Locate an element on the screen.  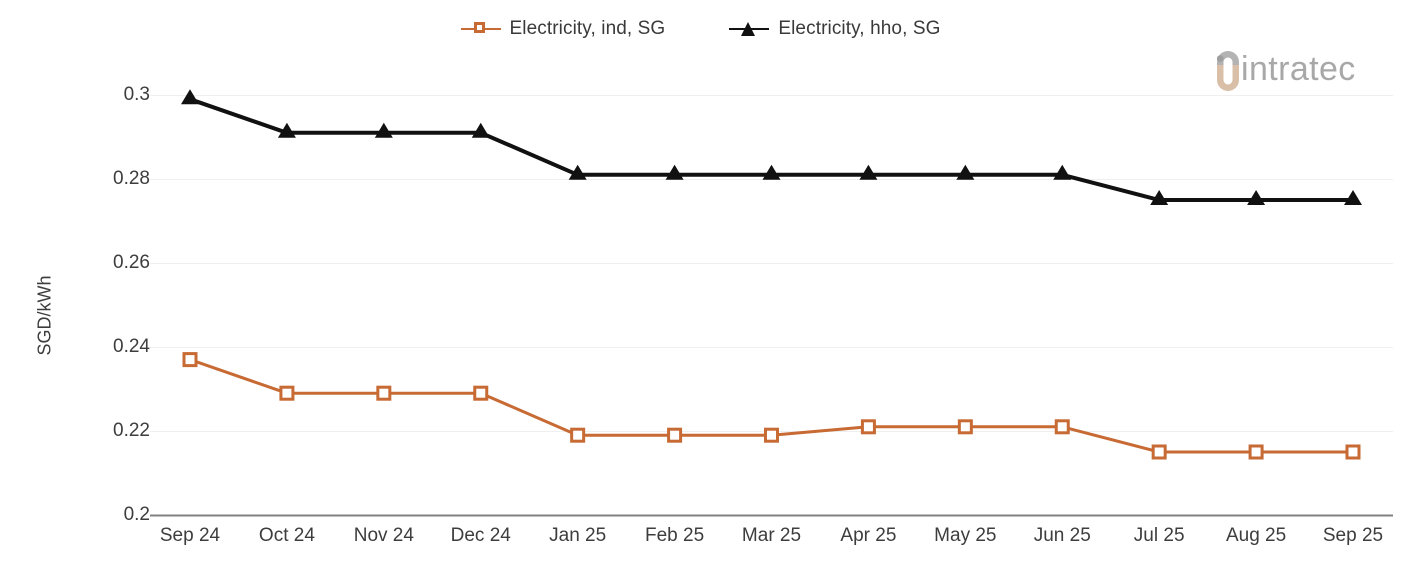
legend-item-electricity-ind: Electricity, ind, SG is located at coordinates (563, 29).